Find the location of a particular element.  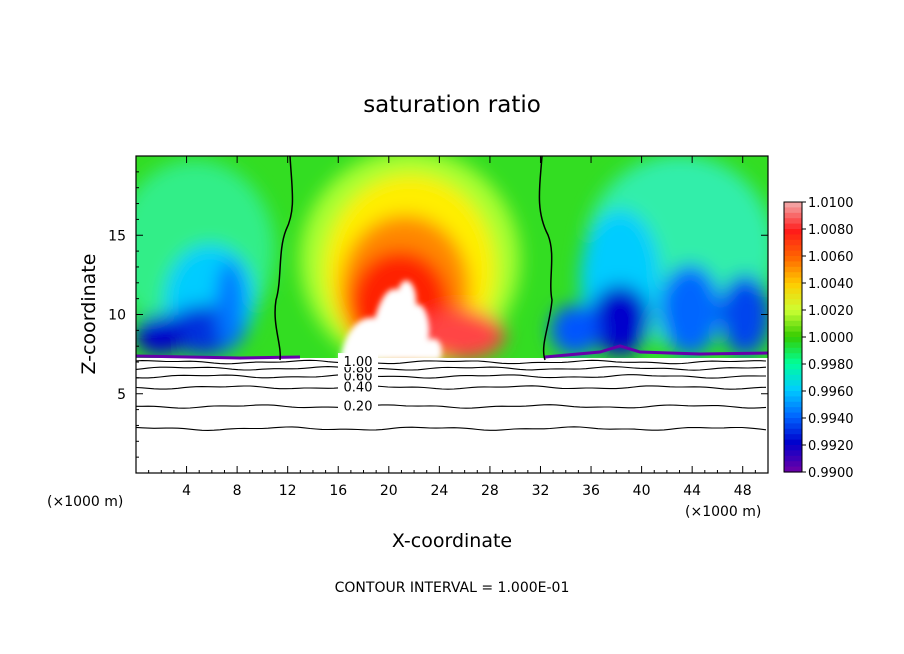

x-tick-label: 4 is located at coordinates (186, 491).